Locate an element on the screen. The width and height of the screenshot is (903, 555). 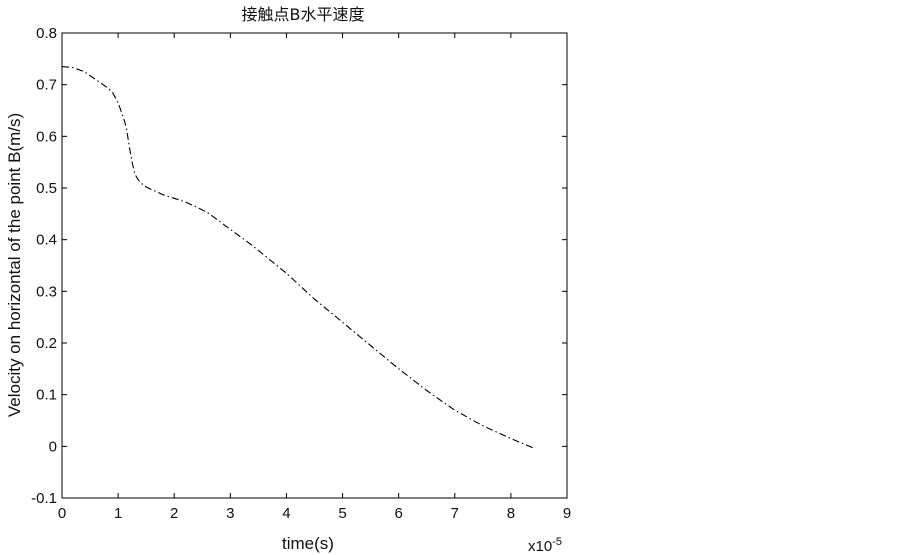
x-tick-label: 8 is located at coordinates (511, 513).